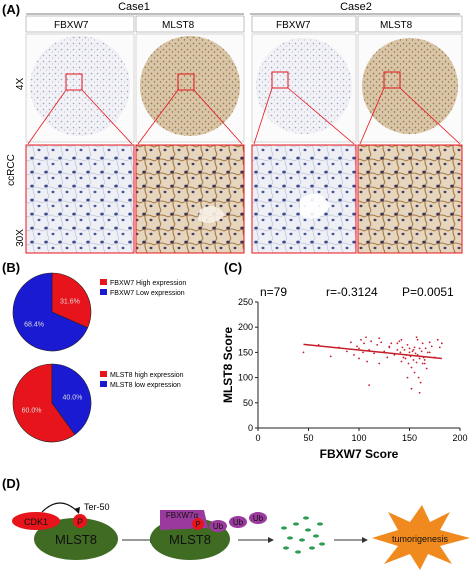 This screenshot has width=474, height=572. Describe the element at coordinates (190, 199) in the screenshot. I see `zoom-mlst8-case1` at that location.